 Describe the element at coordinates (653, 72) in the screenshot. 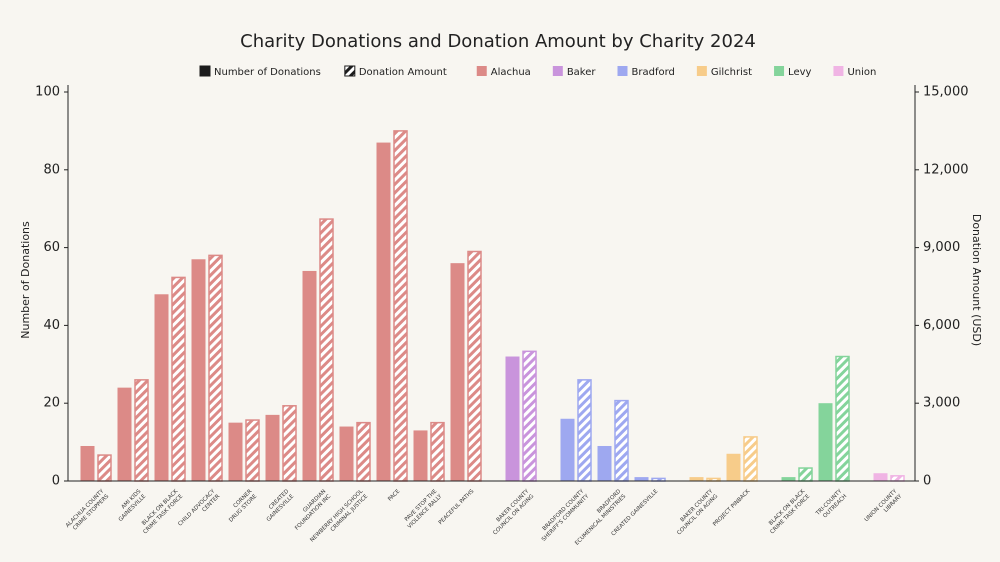

I see `legend-label: Bradford` at that location.